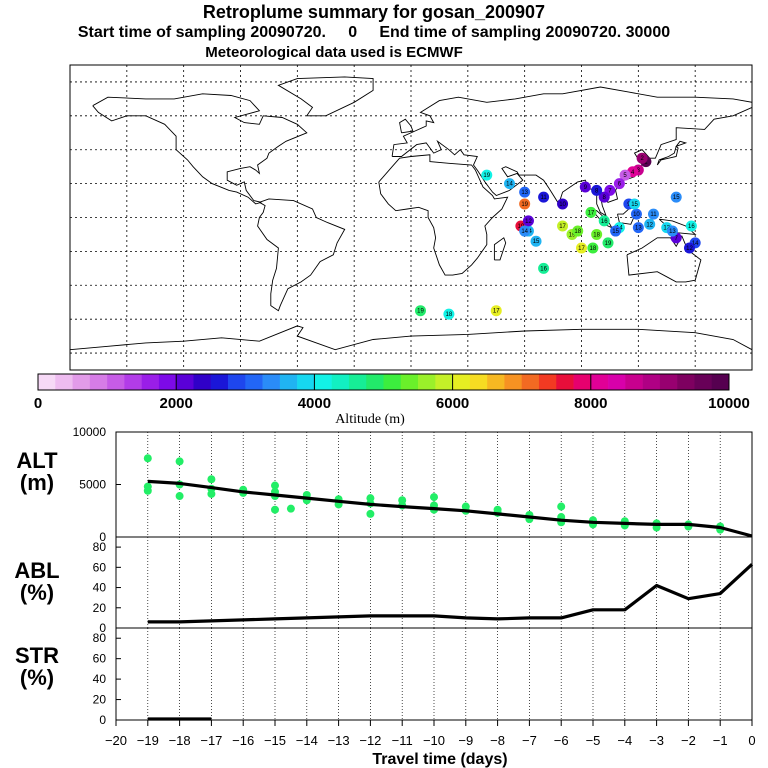  What do you see at coordinates (36, 570) in the screenshot?
I see `abl-ylabel: ABL` at bounding box center [36, 570].